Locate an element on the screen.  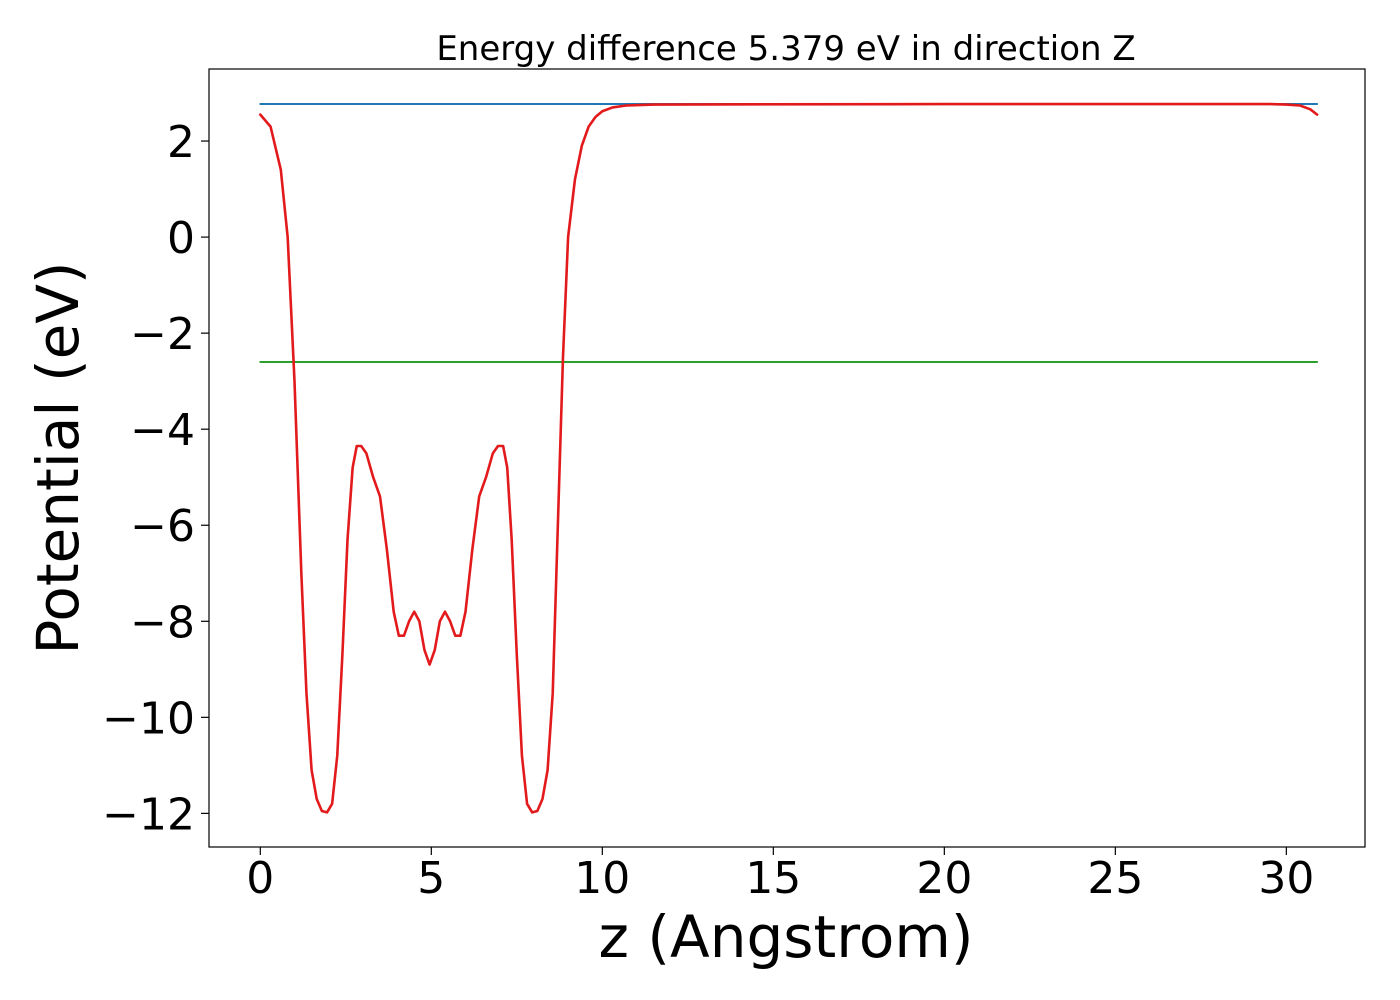
y-tick-label-3: −4 is located at coordinates (162, 430).